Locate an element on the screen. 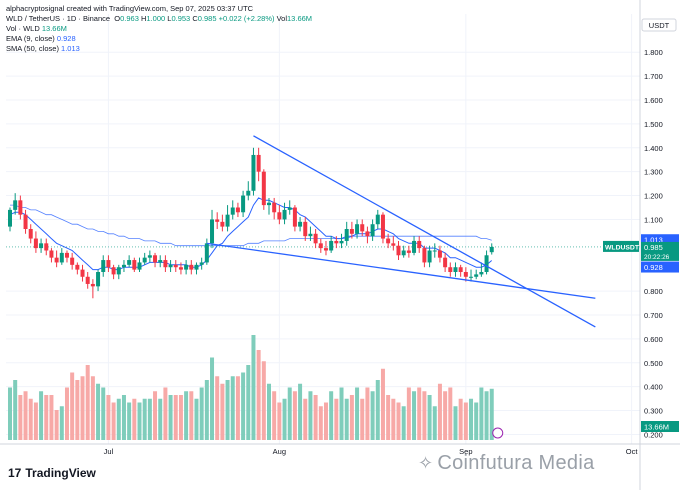 This screenshot has width=680, height=490. tradingview-brand: 17 TradingView is located at coordinates (52, 473).